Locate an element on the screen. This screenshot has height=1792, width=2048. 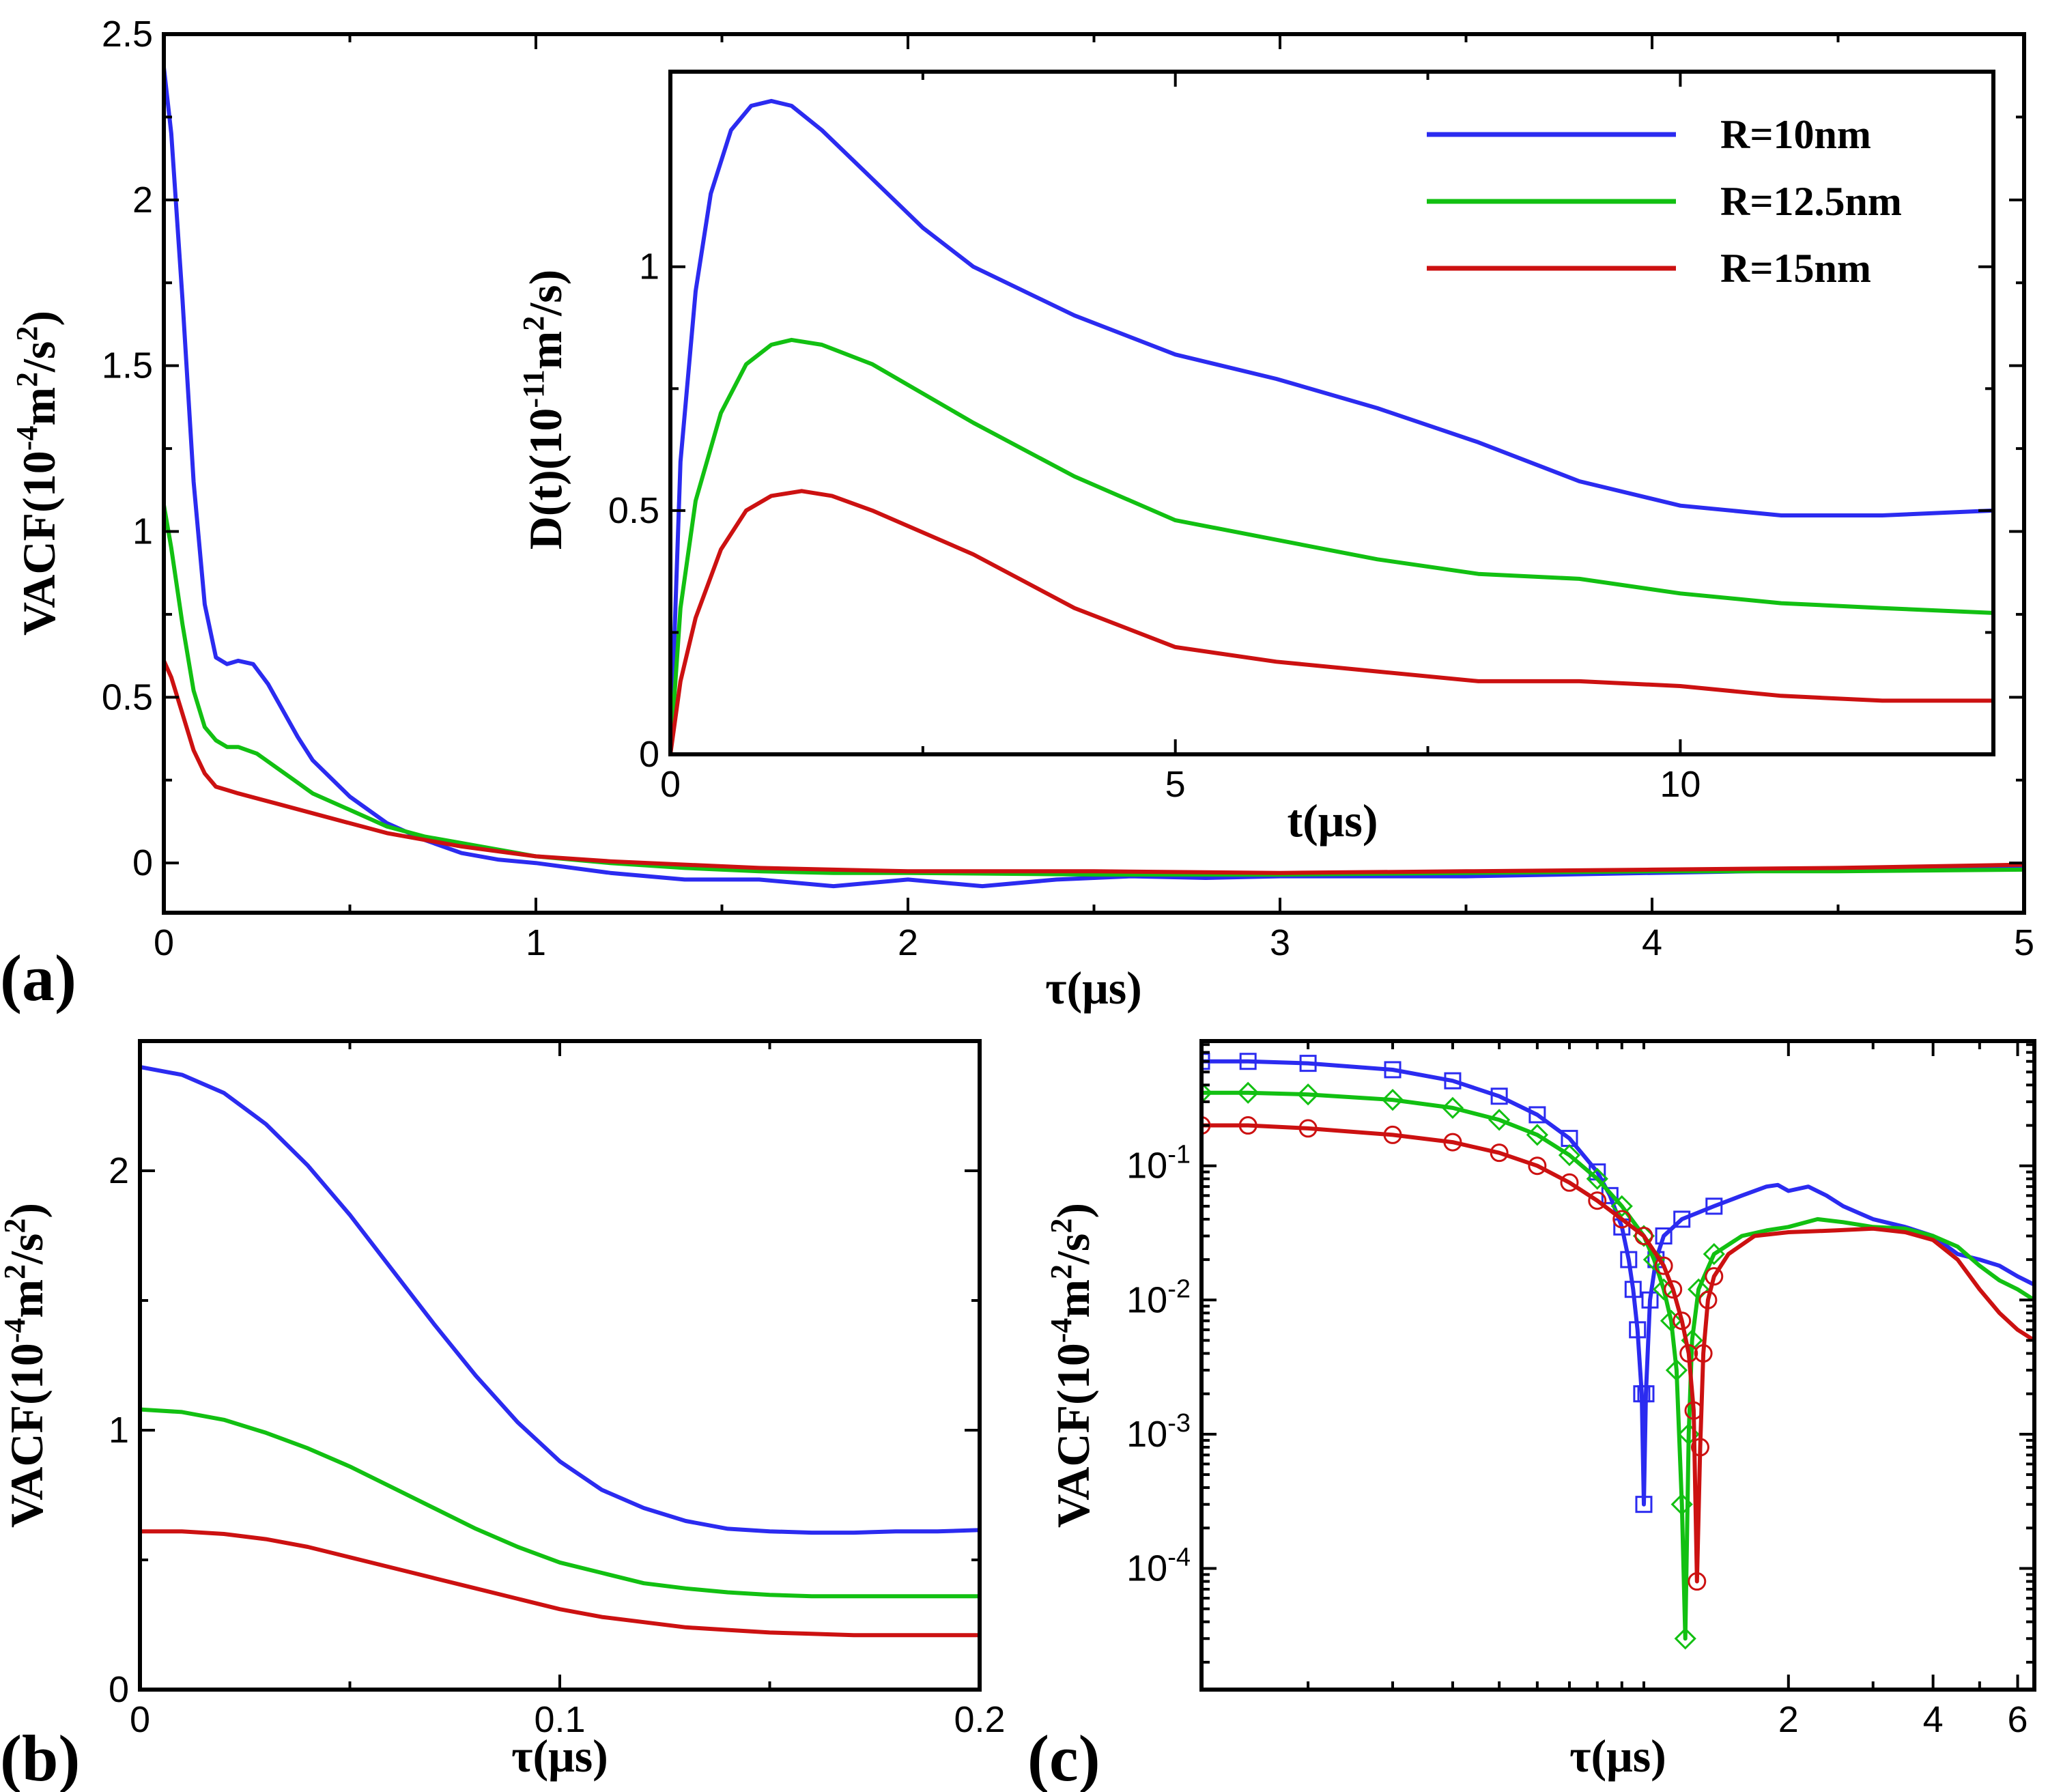
panel-a-y-axis-title: VACF(10-4m2/s2) is located at coordinates (37, 473).